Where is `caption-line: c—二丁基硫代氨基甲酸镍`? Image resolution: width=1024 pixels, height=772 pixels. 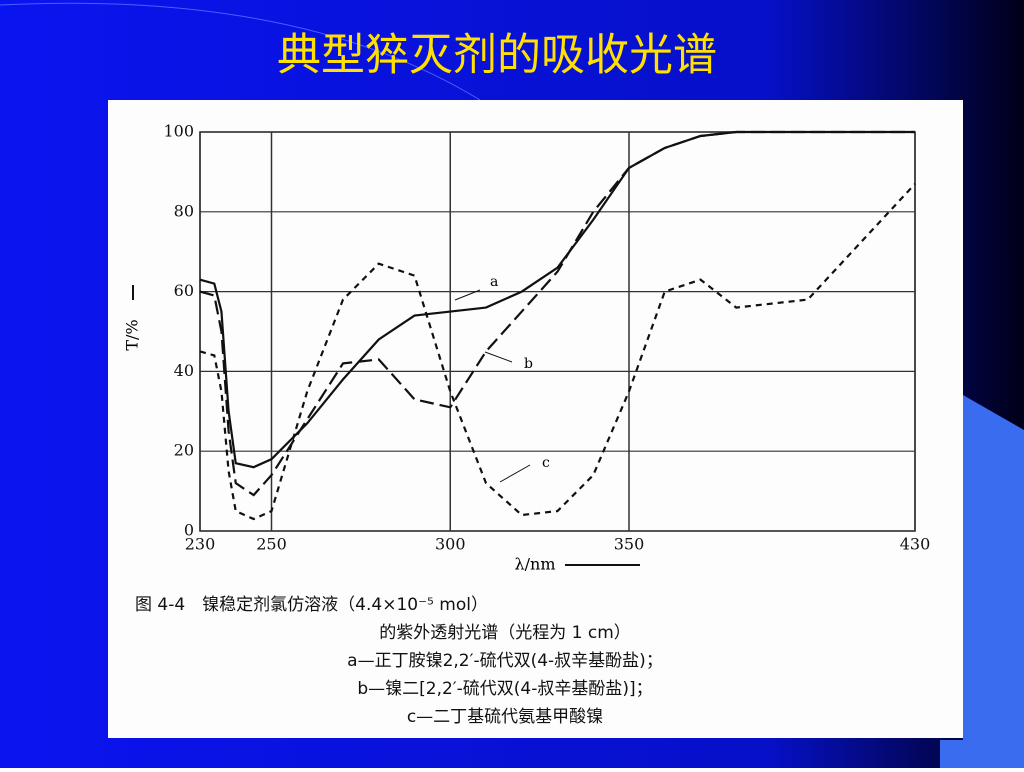 caption-line: c—二丁基硫代氨基甲酸镍 is located at coordinates (505, 717).